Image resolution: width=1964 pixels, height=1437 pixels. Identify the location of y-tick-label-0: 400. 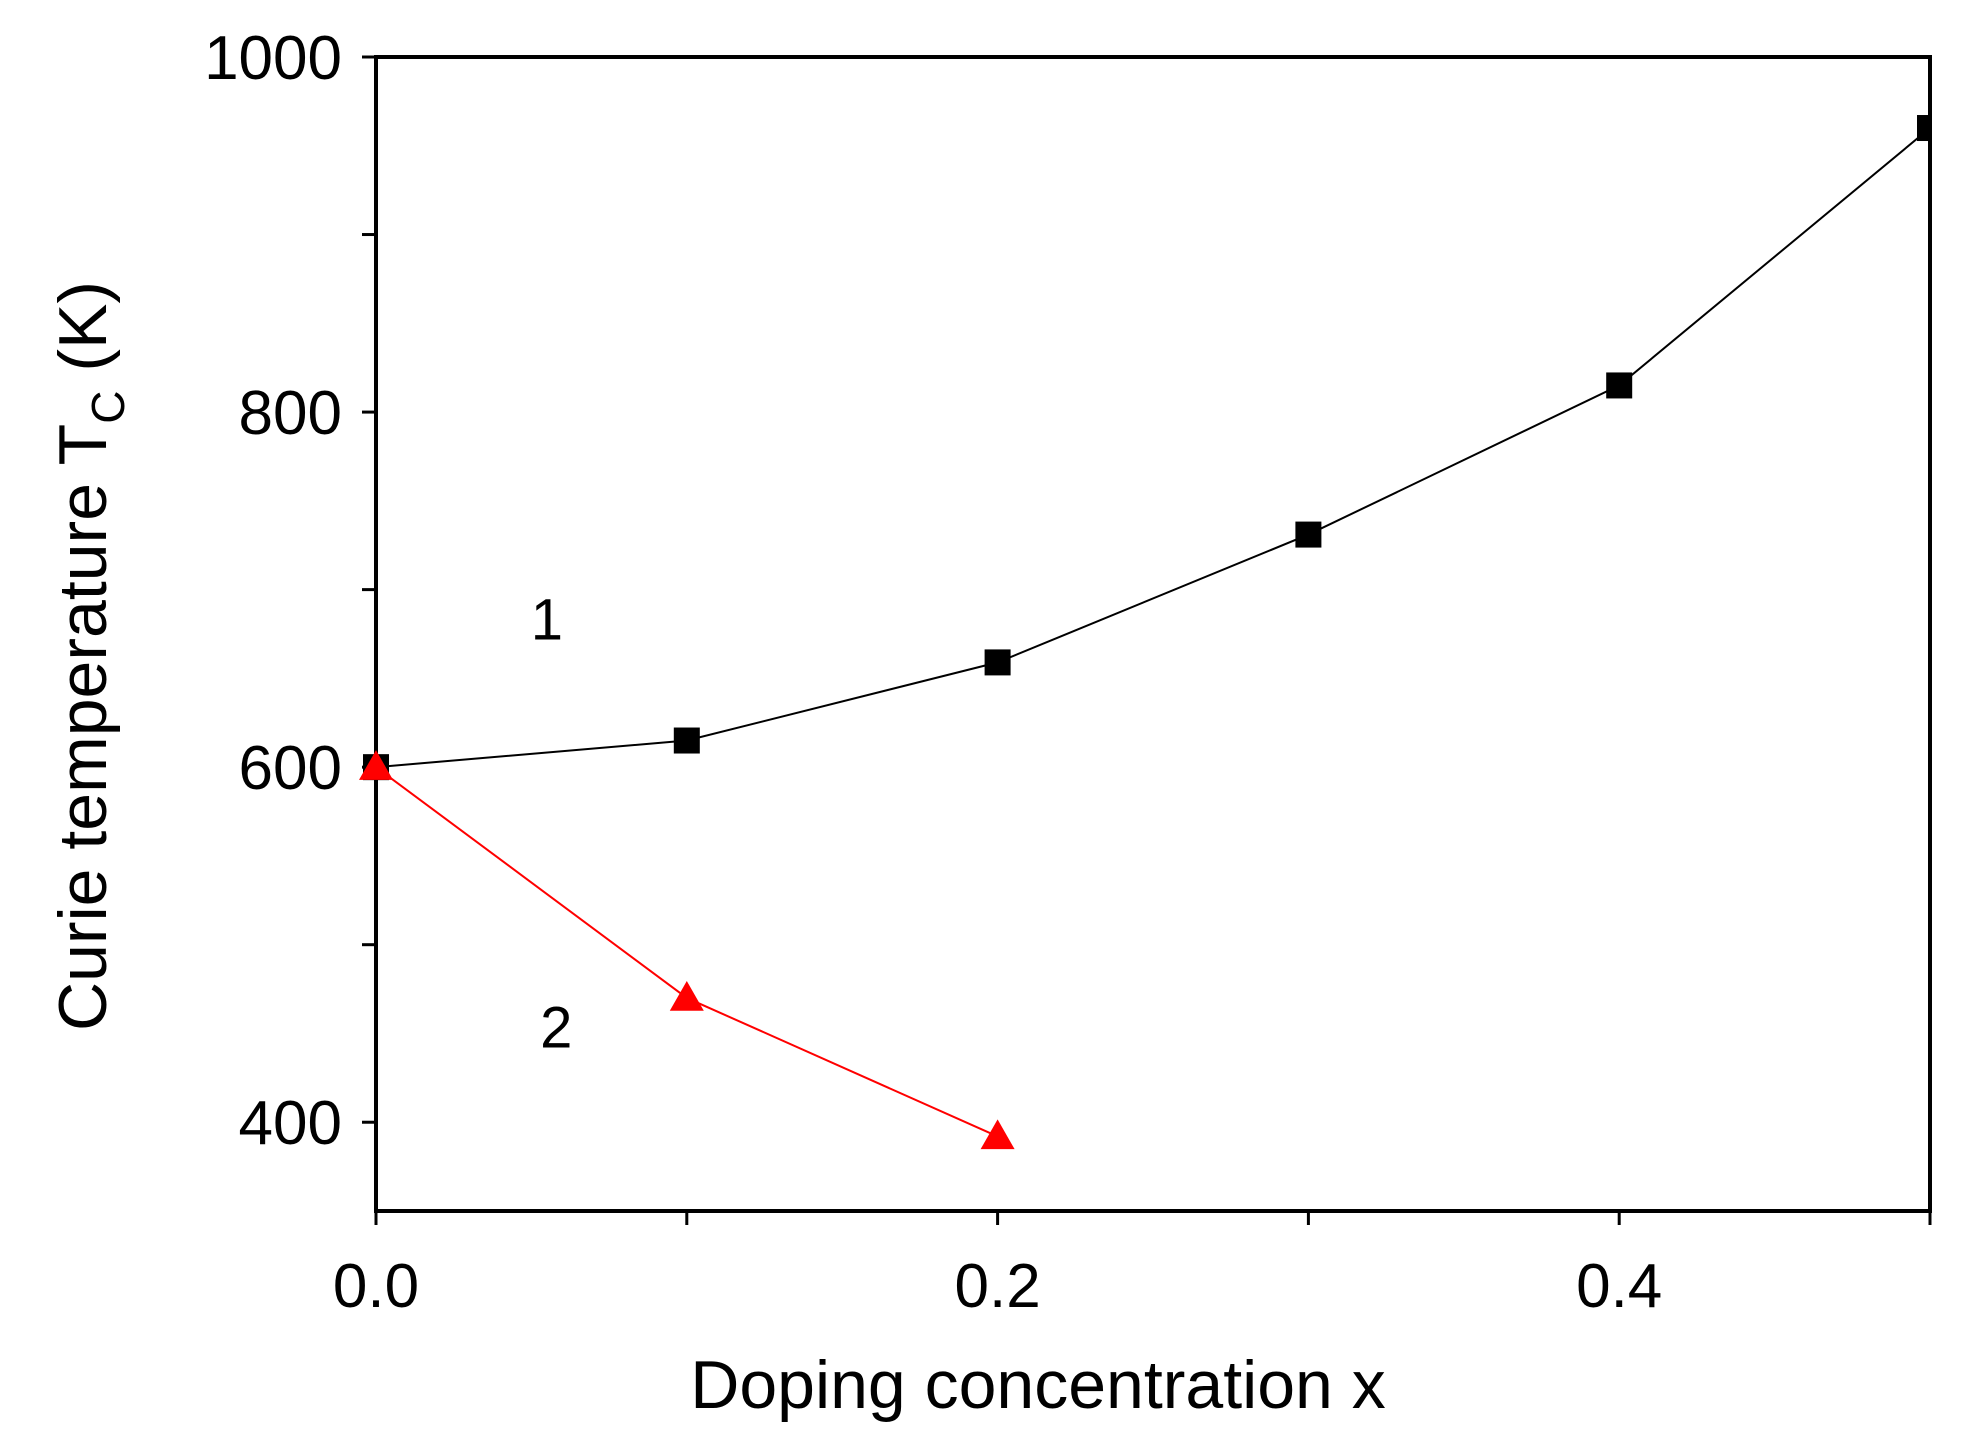
(290, 1123).